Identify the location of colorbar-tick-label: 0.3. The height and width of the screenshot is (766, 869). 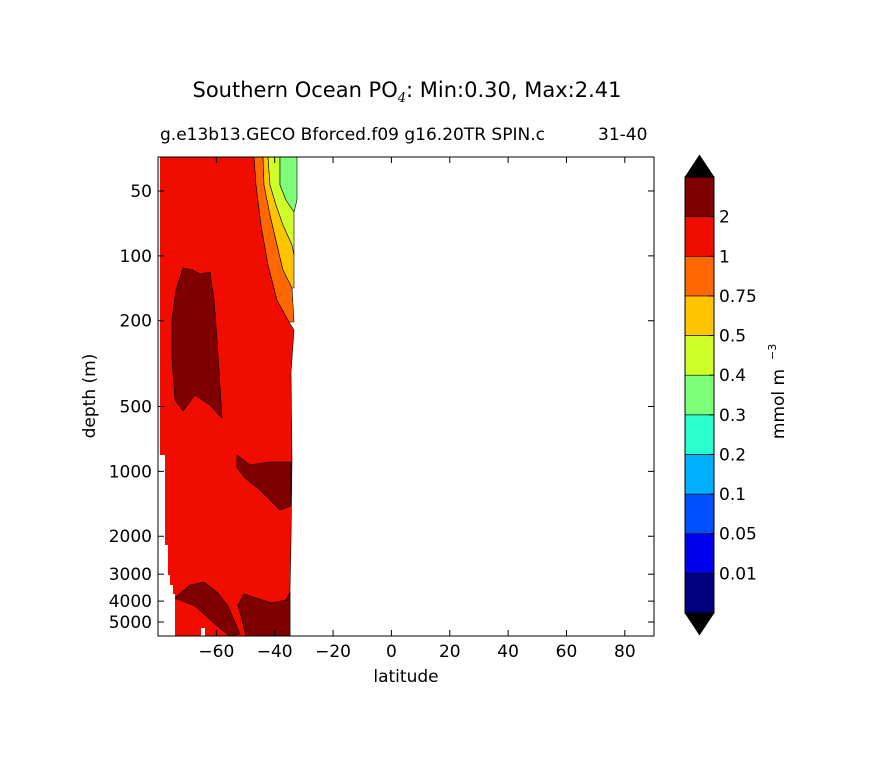
(732, 416).